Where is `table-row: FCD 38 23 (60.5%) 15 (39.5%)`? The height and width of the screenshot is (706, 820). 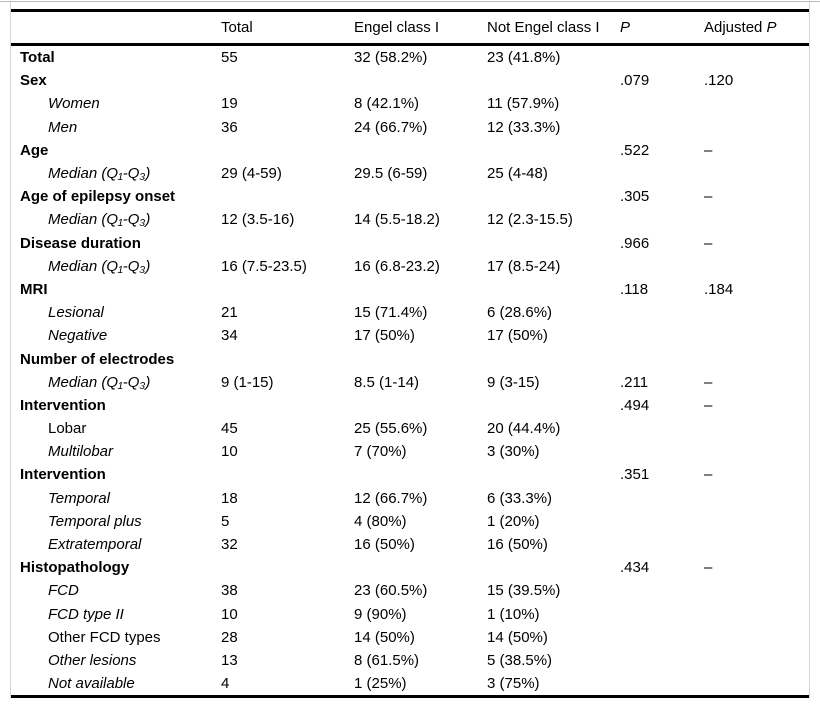 table-row: FCD 38 23 (60.5%) 15 (39.5%) is located at coordinates (410, 590).